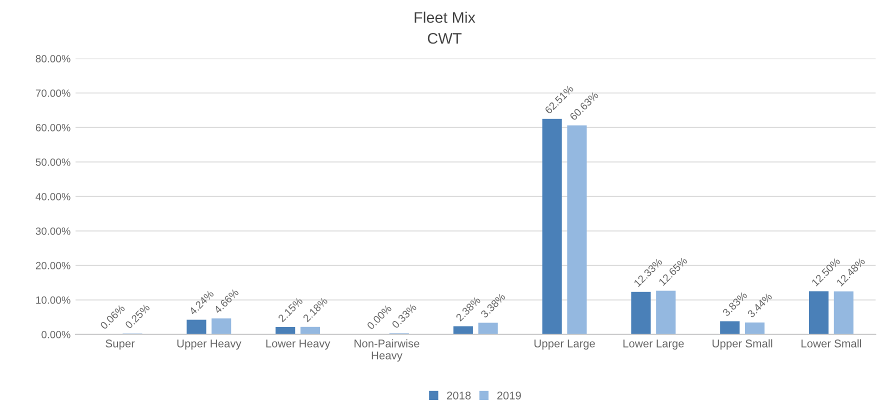 The height and width of the screenshot is (418, 889). What do you see at coordinates (53, 231) in the screenshot?
I see `y-tick-label: 30.00%` at bounding box center [53, 231].